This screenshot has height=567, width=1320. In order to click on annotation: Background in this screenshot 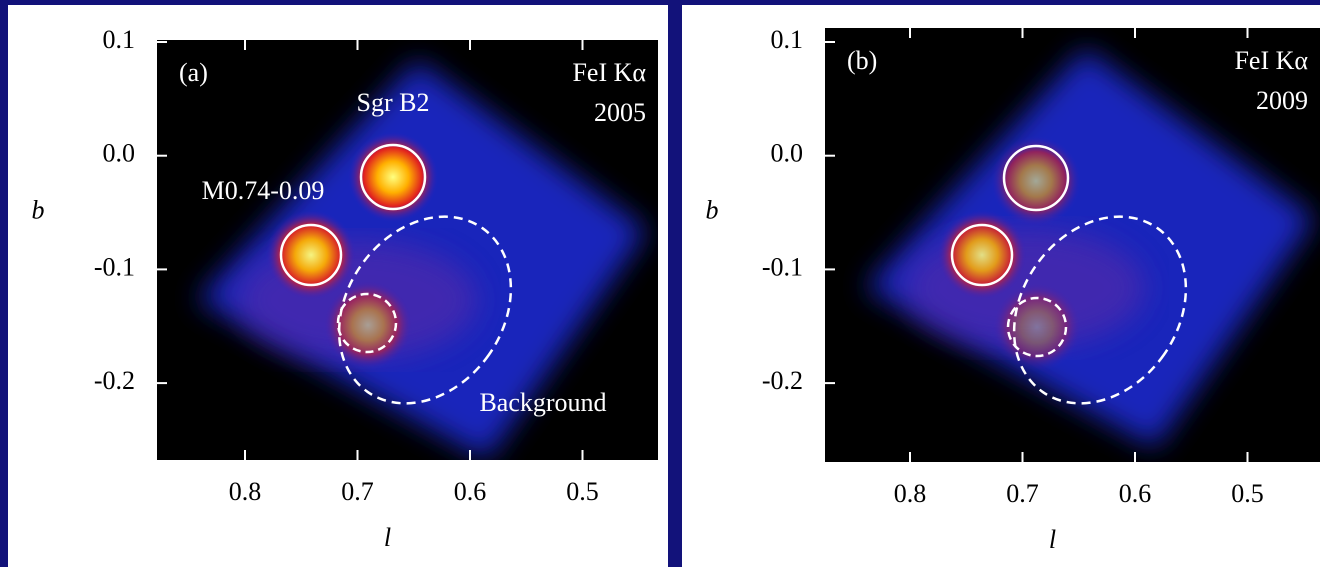, I will do `click(542, 402)`.